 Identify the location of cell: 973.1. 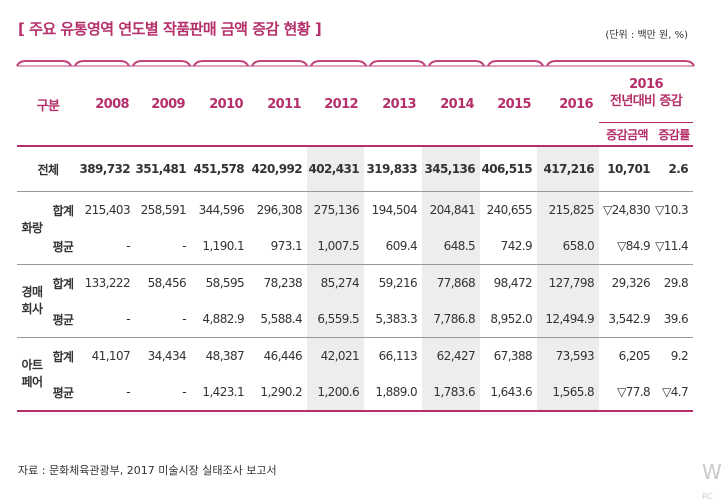
(286, 246).